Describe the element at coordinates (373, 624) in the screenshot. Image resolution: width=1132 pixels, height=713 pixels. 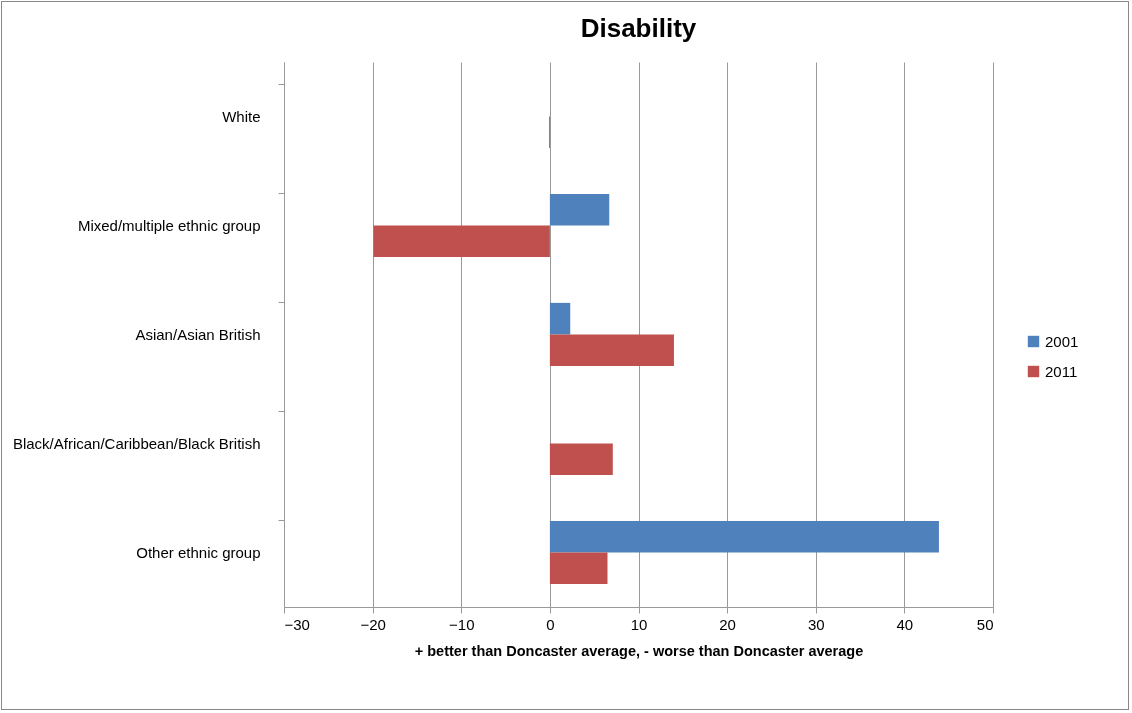
I see `x-tick-label: −20` at that location.